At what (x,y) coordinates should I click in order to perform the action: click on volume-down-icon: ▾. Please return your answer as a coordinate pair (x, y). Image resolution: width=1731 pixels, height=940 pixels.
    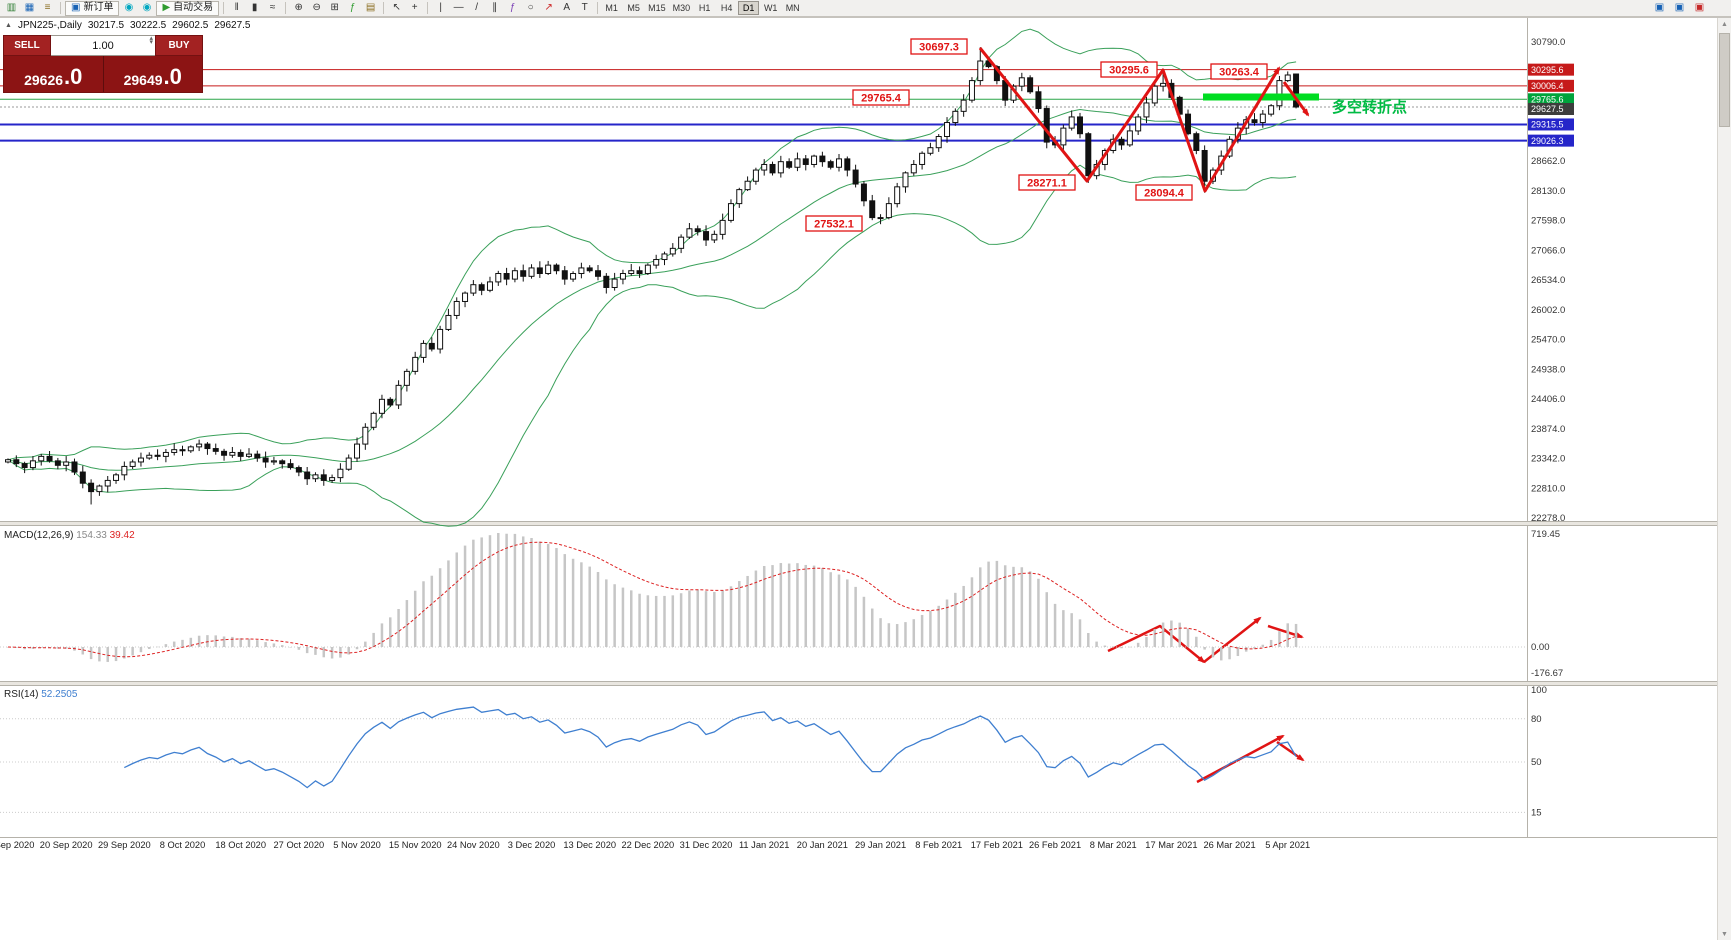
    Looking at the image, I should click on (151, 43).